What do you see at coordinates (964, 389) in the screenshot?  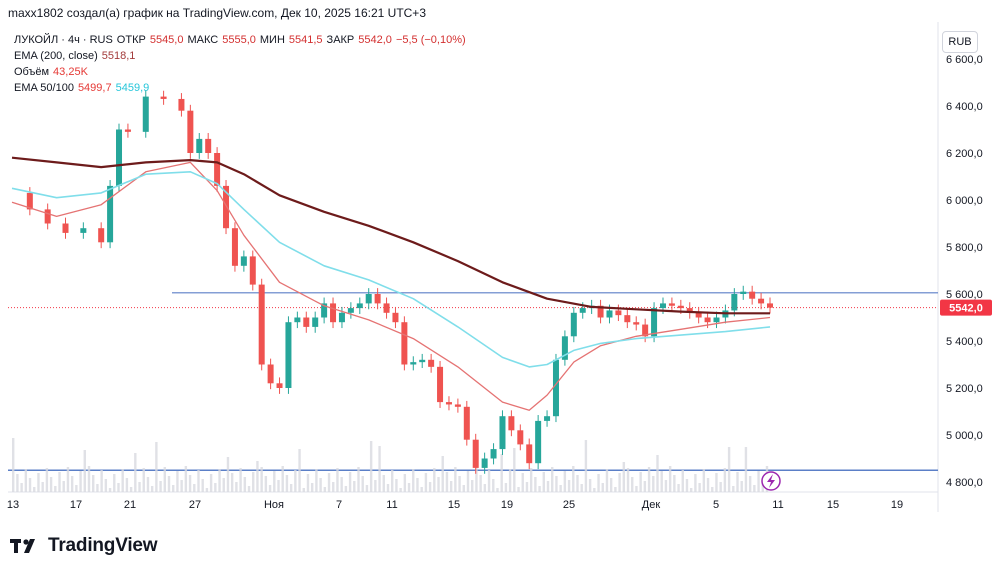 I see `y-tick-label: 5 200,0` at bounding box center [964, 389].